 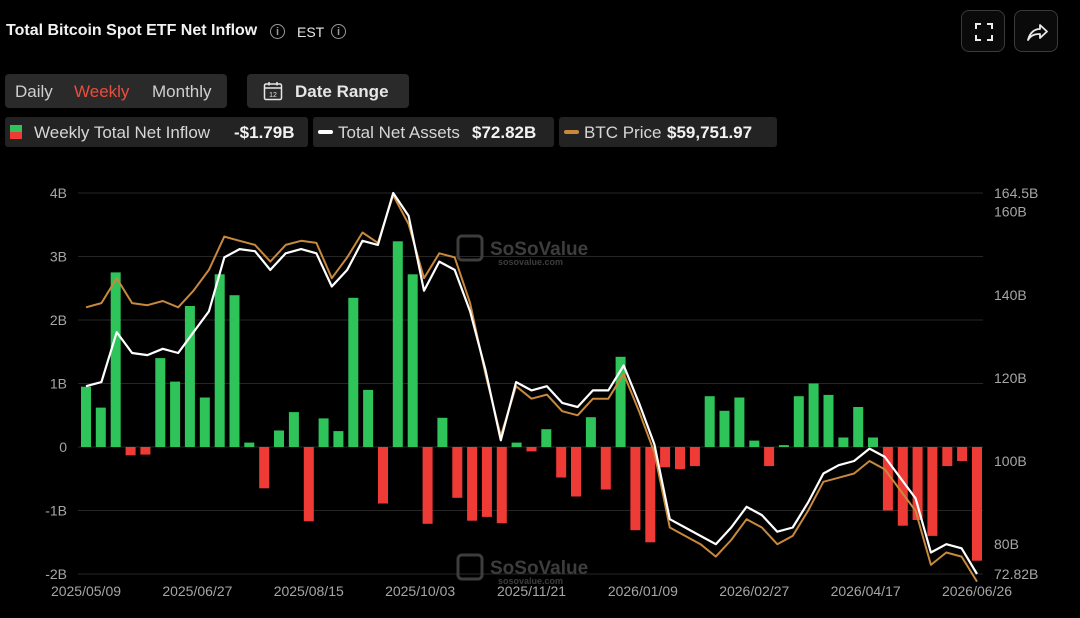 I want to click on left-axis: 4B 3B 2B 1B 0 -1B -2B, so click(x=56, y=383).